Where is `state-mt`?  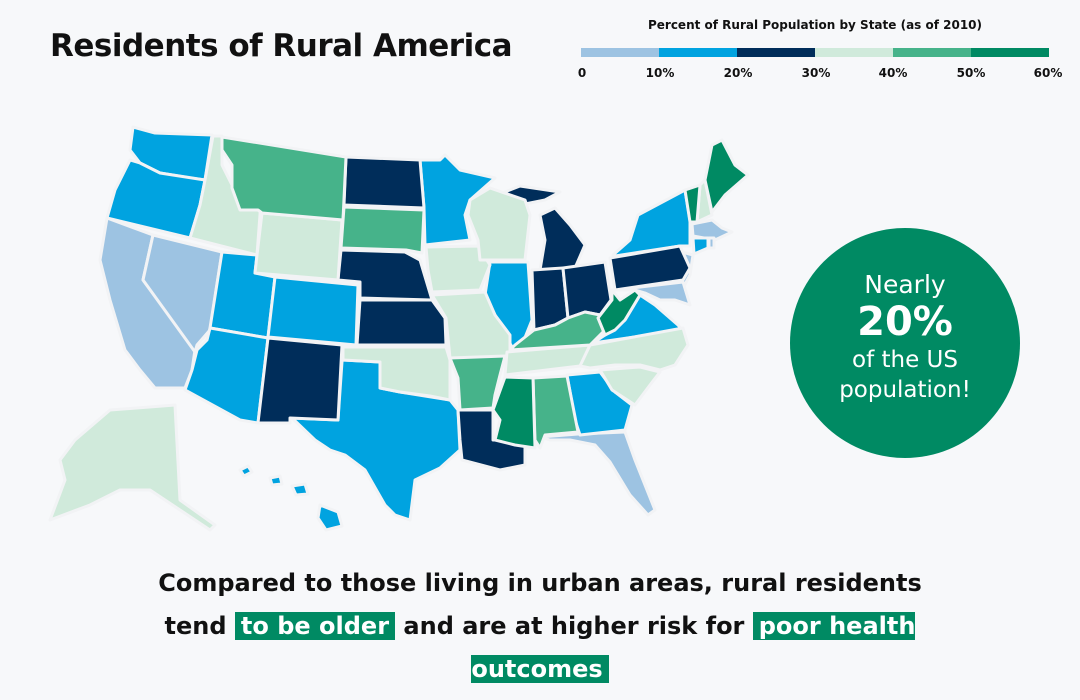 state-mt is located at coordinates (284, 178).